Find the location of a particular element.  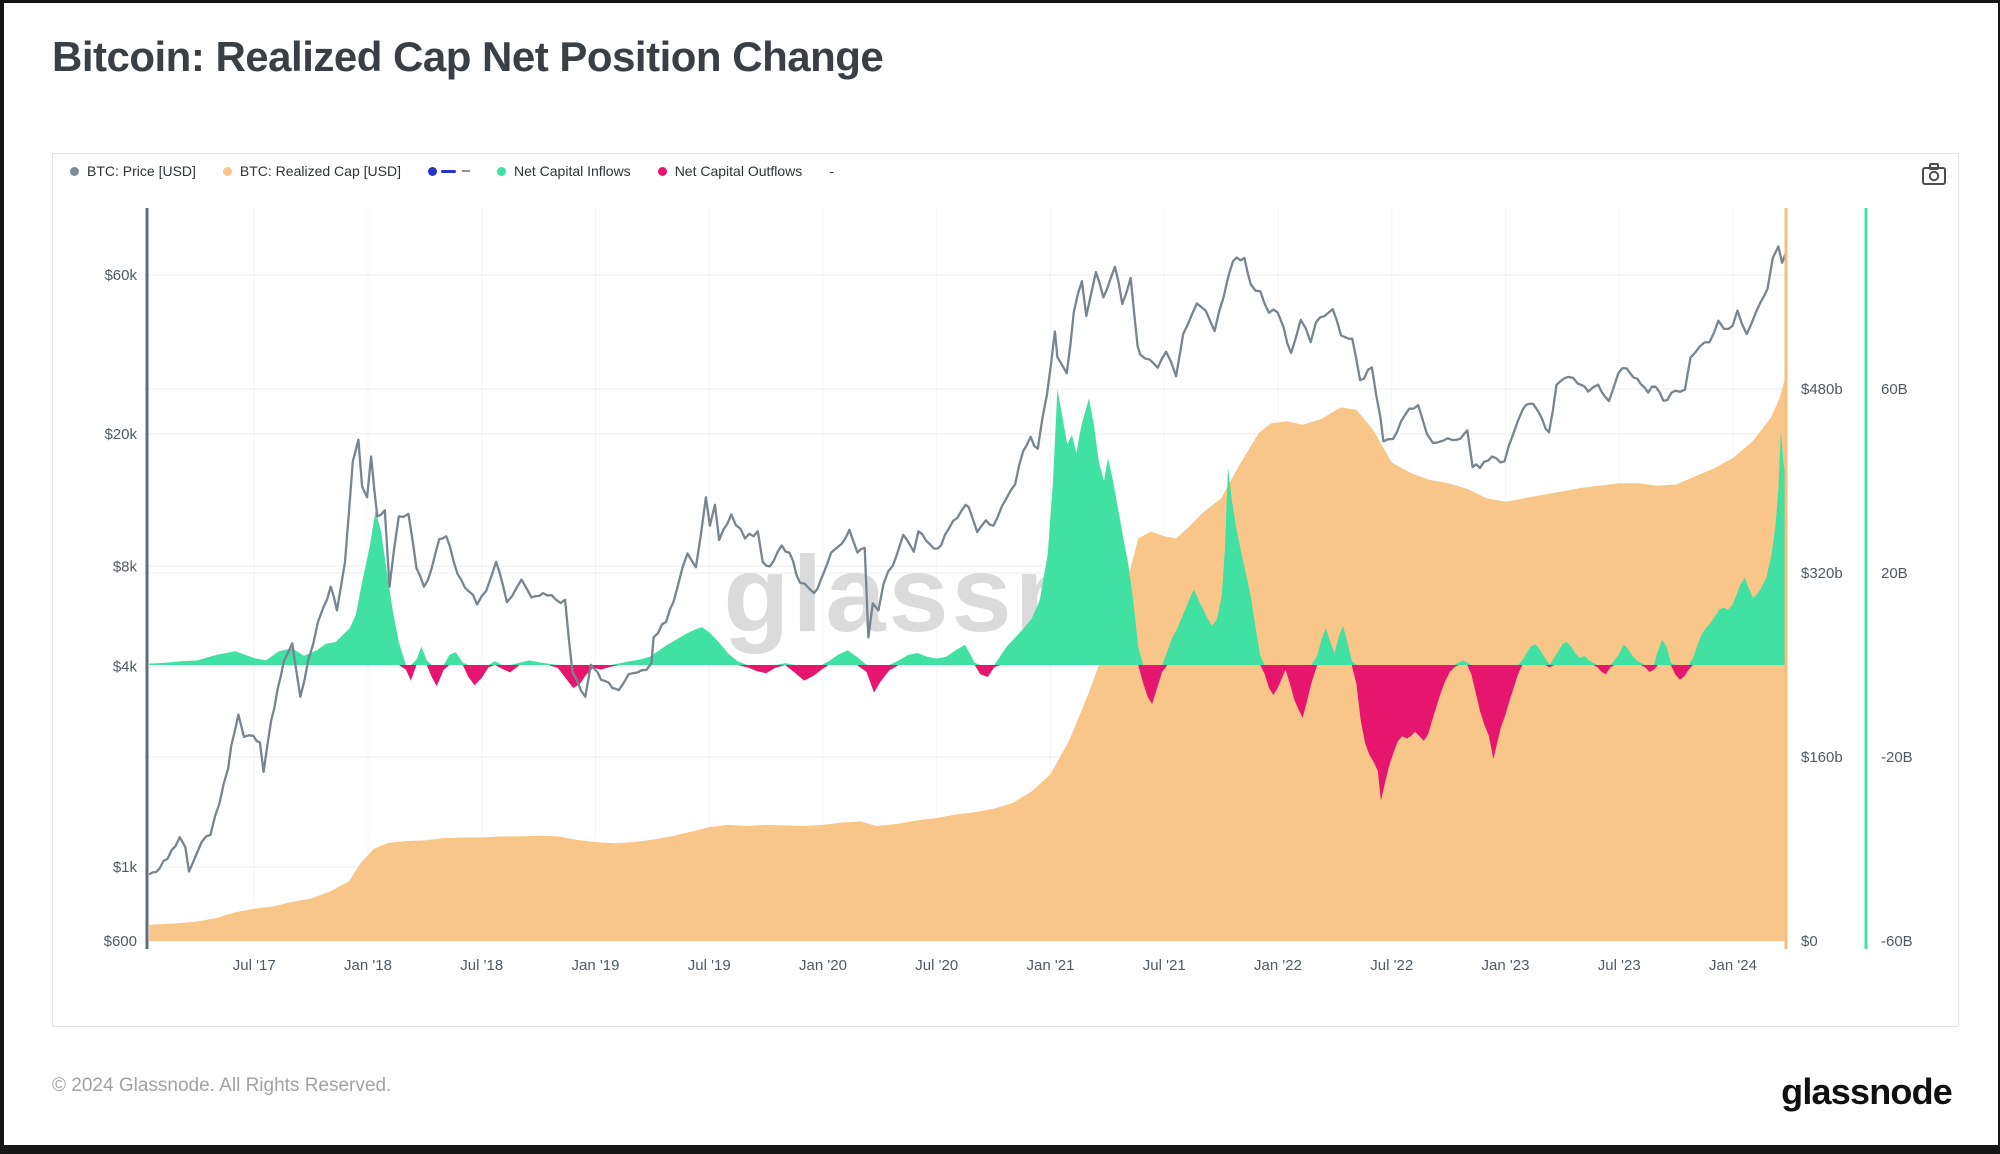

x-axis-tick-label: Jul '23 is located at coordinates (1619, 965).